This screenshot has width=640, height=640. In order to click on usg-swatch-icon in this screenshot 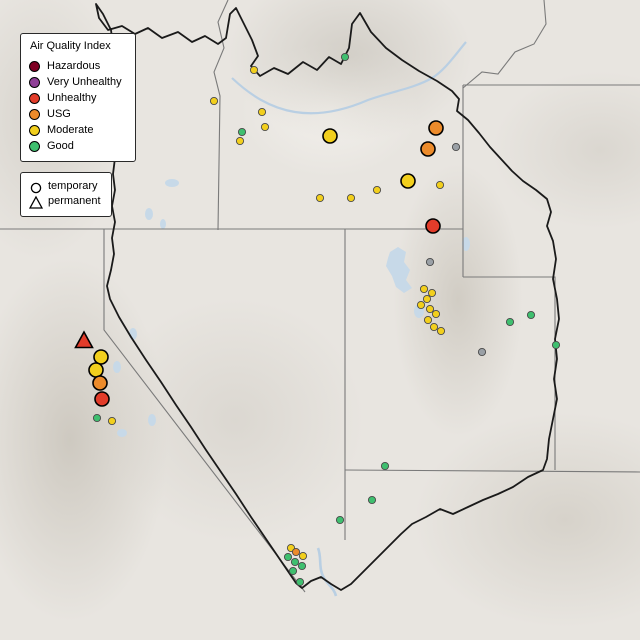, I will do `click(34, 114)`.